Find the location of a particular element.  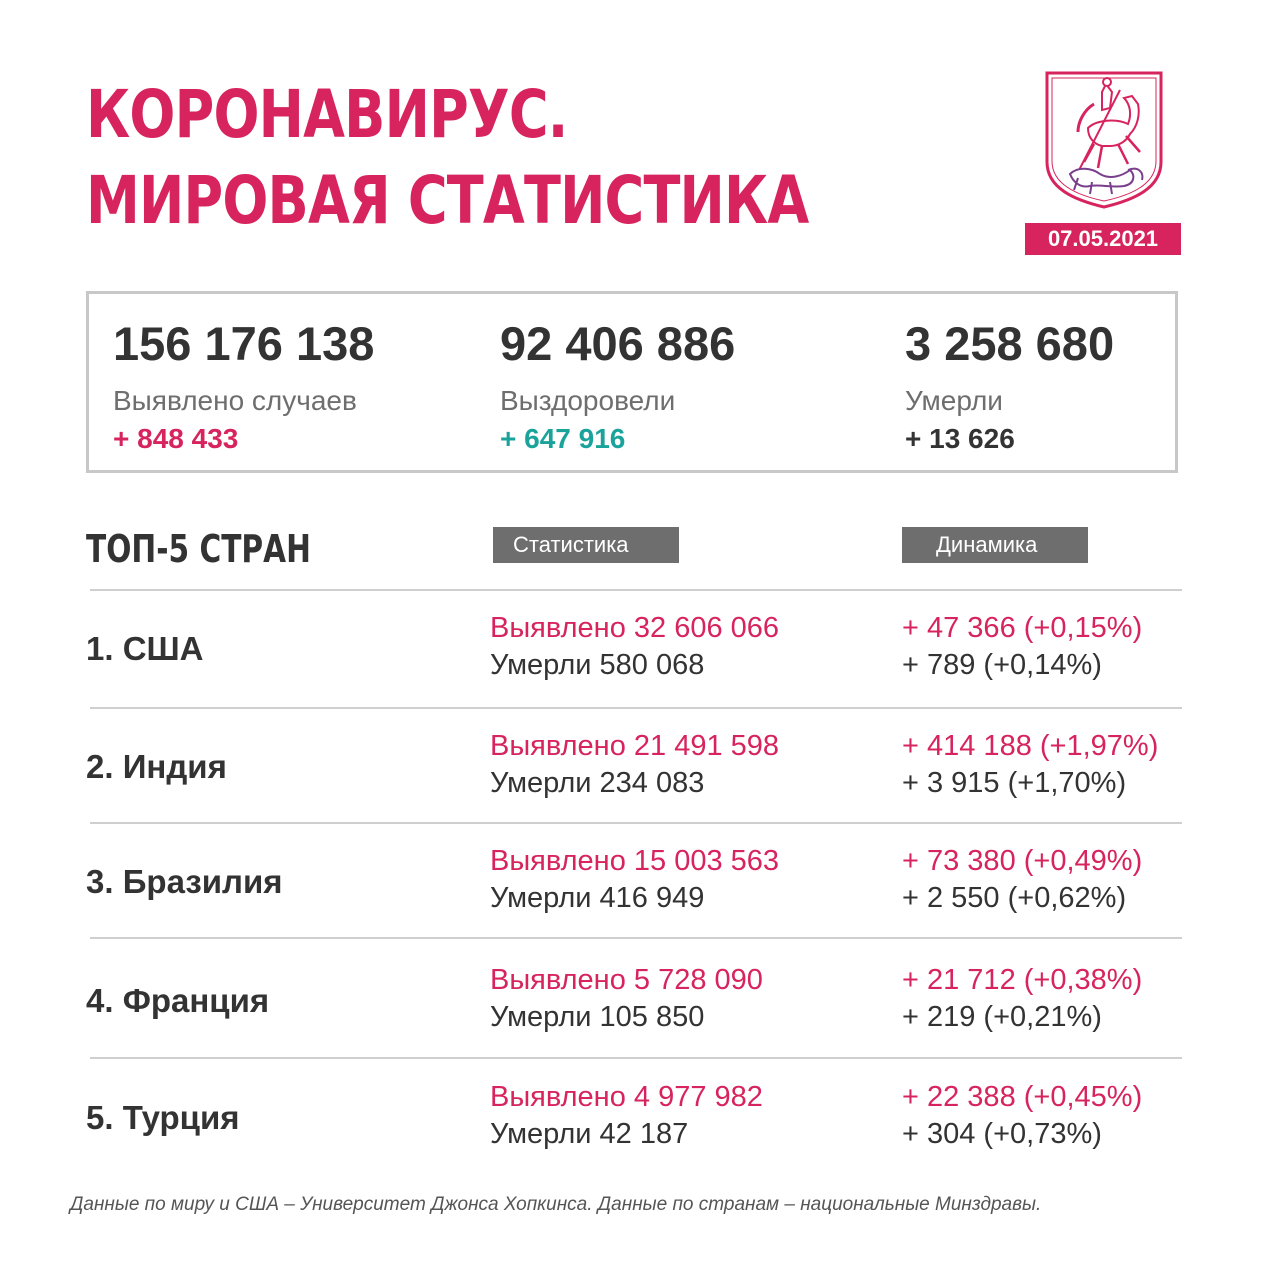

deaths-delta: + 13 626 is located at coordinates (960, 438).